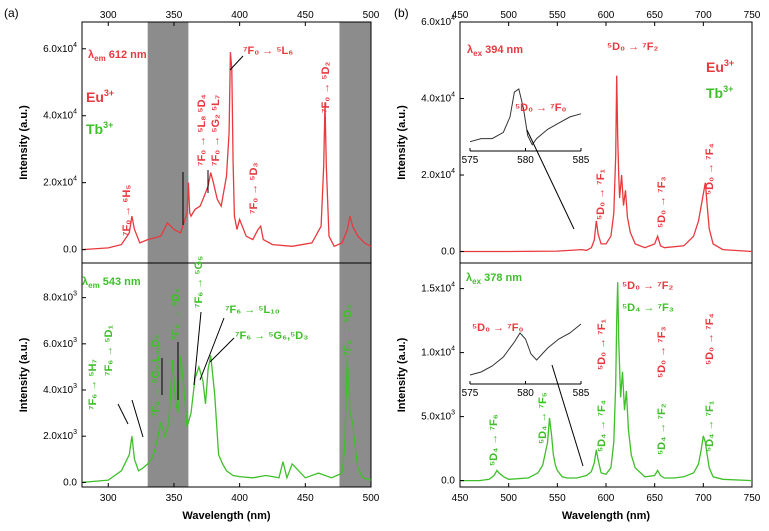 The height and width of the screenshot is (531, 769). I want to click on a-bot-transition-2: ⁷F₆ → ⁵D₁, so click(109, 350).